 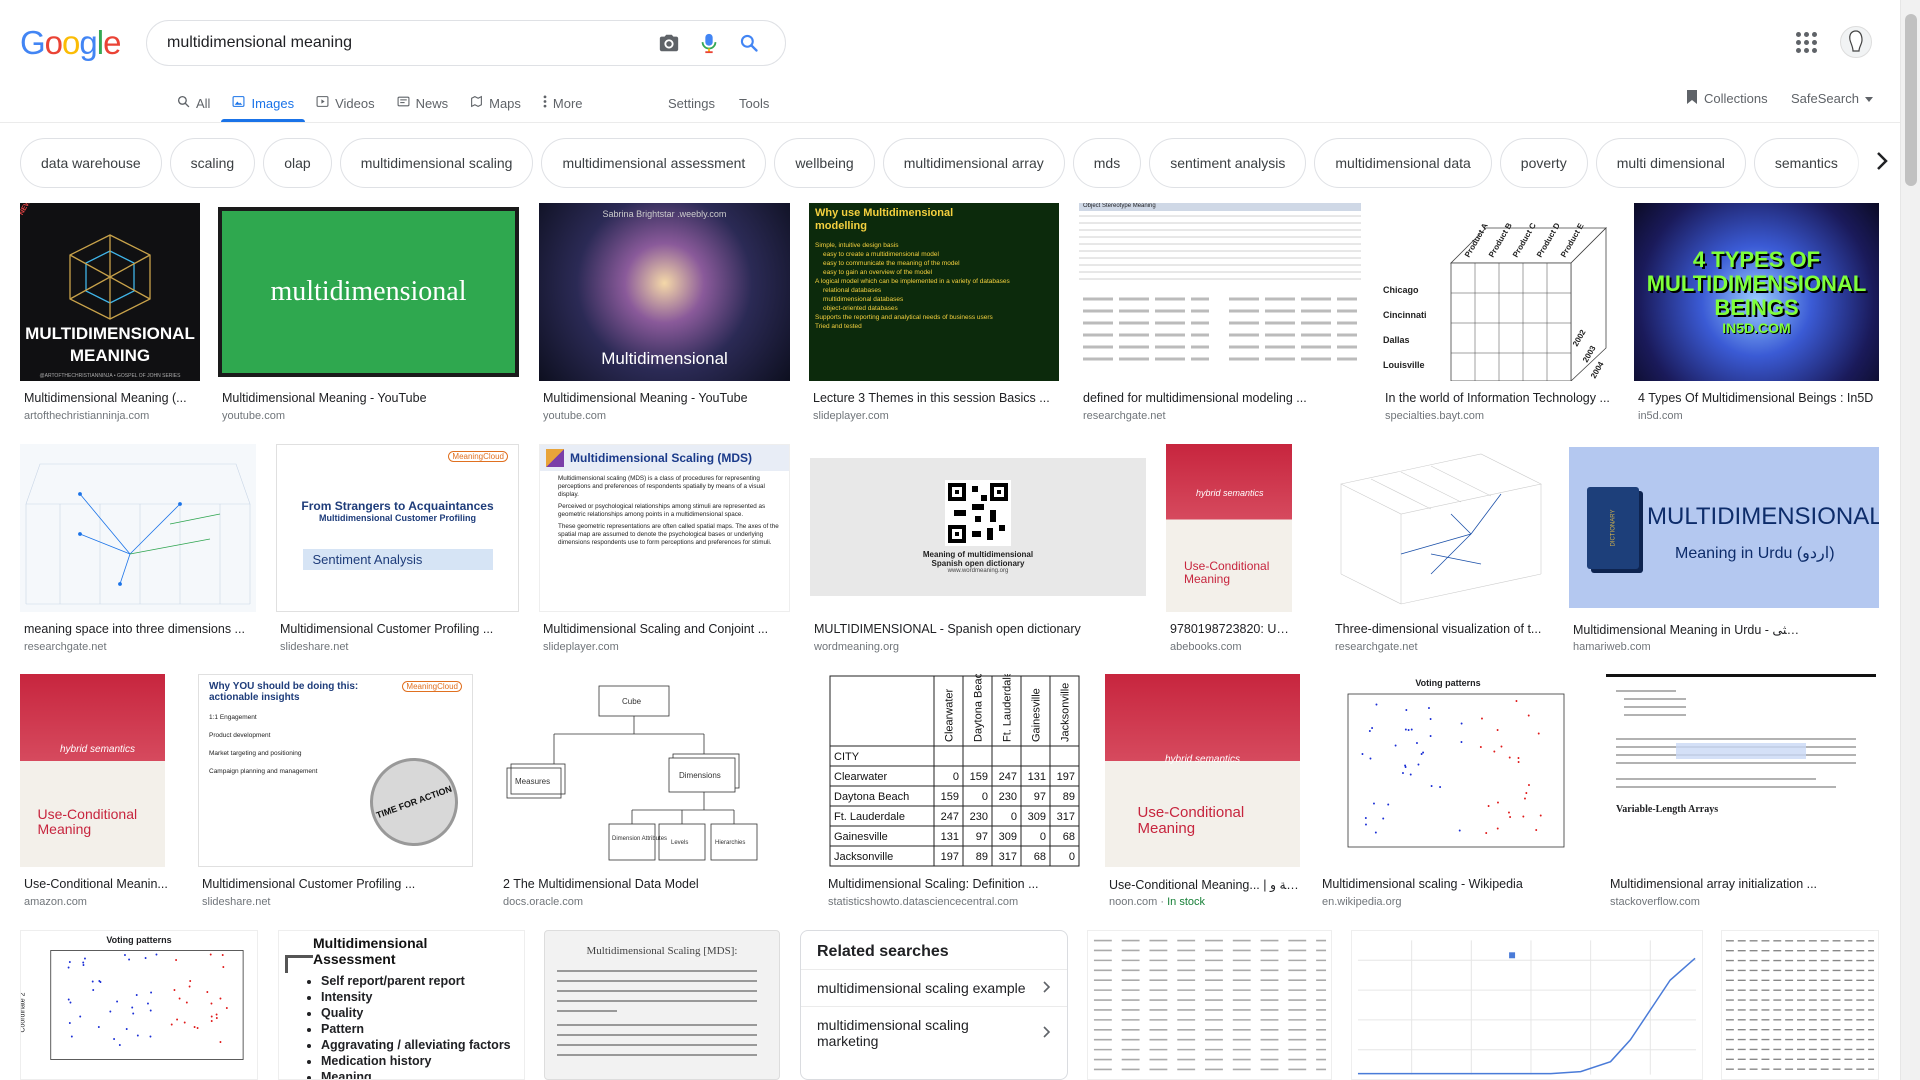 What do you see at coordinates (436, 163) in the screenshot?
I see `chip: multidimensional scaling` at bounding box center [436, 163].